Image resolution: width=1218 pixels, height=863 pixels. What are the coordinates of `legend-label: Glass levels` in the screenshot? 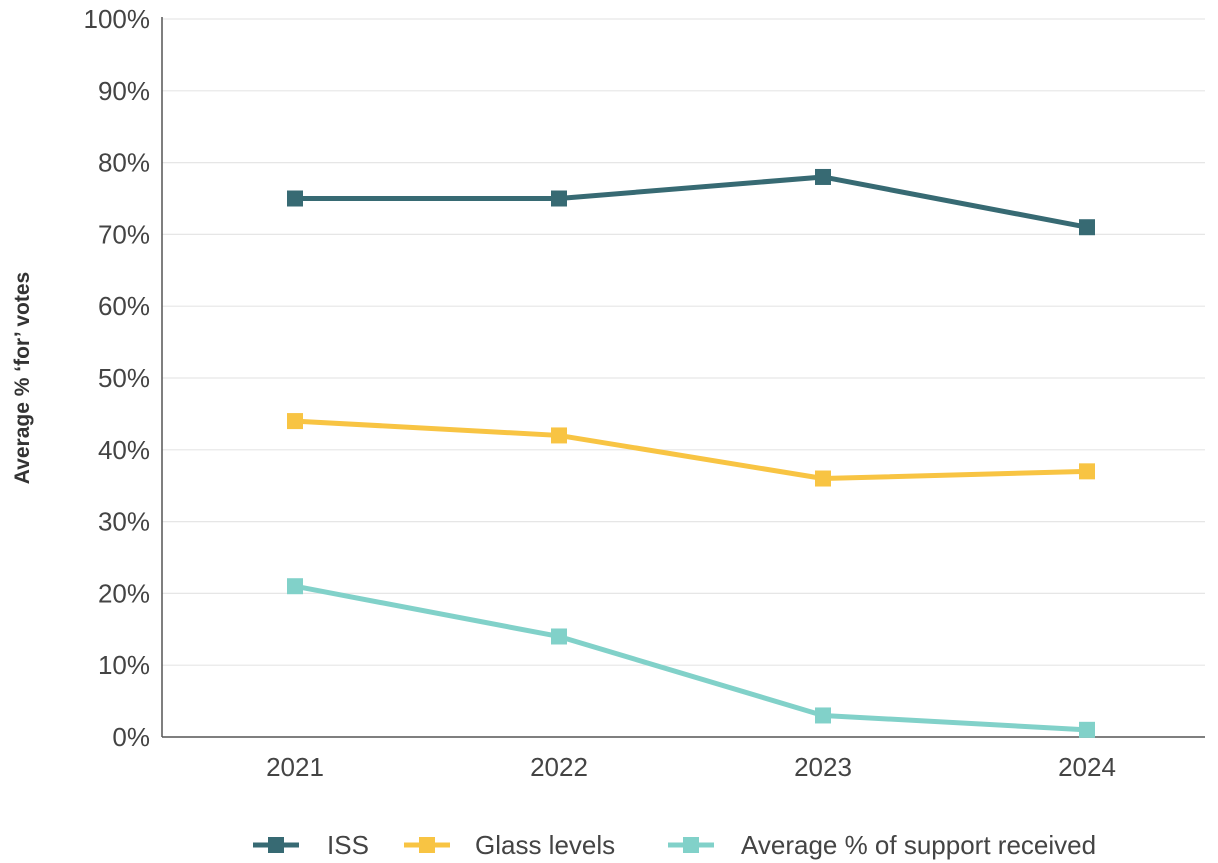 It's located at (545, 845).